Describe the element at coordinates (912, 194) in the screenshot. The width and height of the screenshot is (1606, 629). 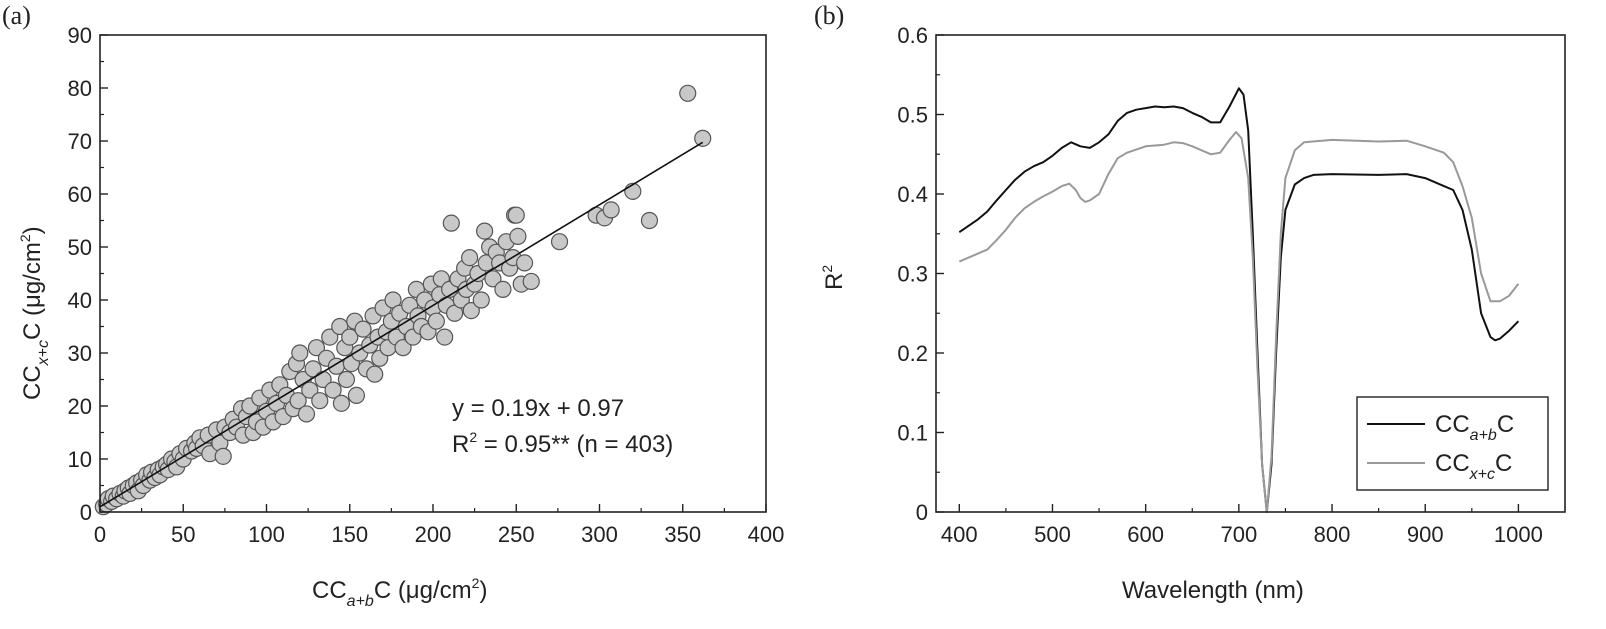
I see `y-tick-label: 0.4` at that location.